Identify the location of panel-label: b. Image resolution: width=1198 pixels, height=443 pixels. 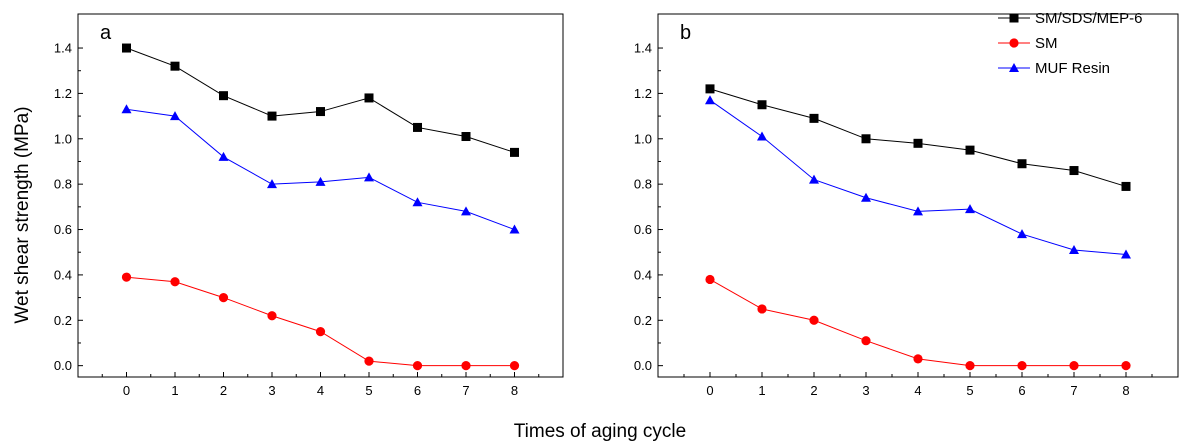
(685, 33).